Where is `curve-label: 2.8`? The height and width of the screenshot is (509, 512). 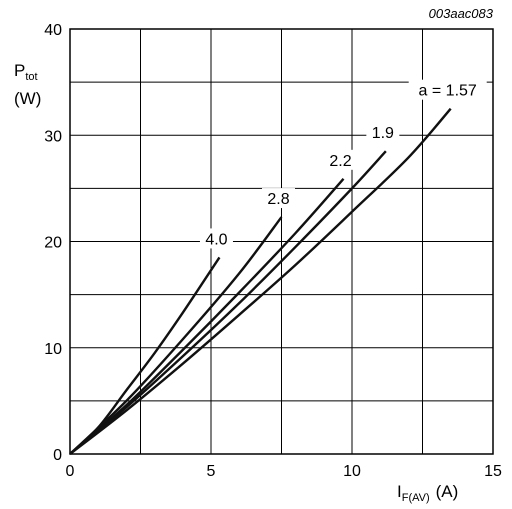 curve-label: 2.8 is located at coordinates (278, 199).